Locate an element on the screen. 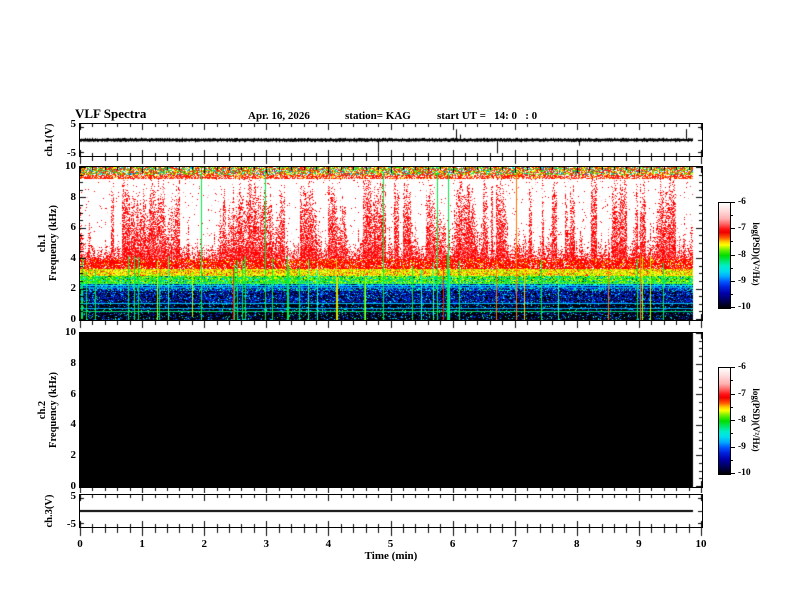  ch1-waveform-panel is located at coordinates (391, 140).